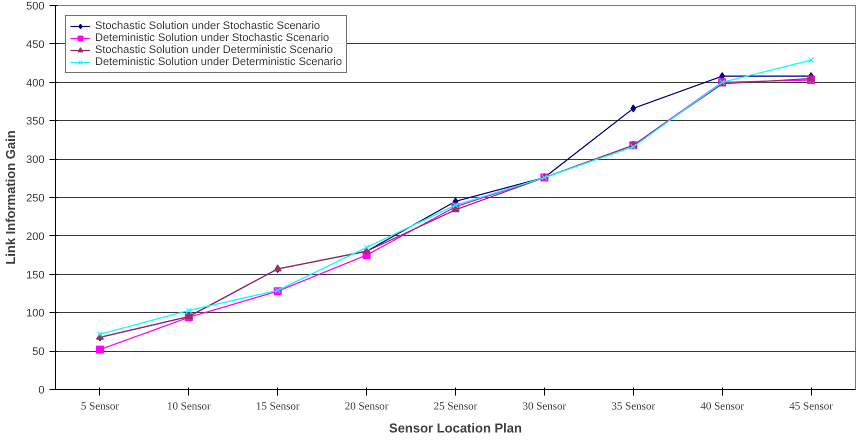 This screenshot has height=443, width=865. What do you see at coordinates (10, 197) in the screenshot?
I see `y-axis-title: Link Information Gain` at bounding box center [10, 197].